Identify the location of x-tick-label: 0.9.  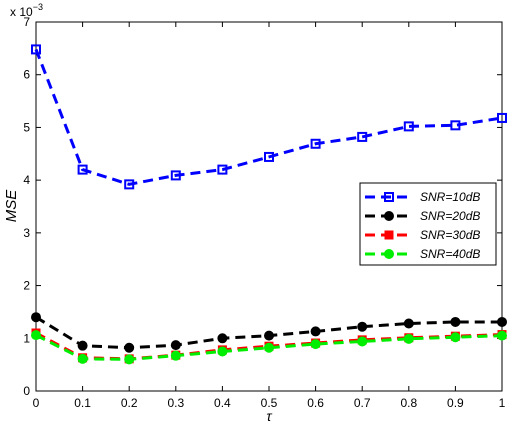
(455, 403).